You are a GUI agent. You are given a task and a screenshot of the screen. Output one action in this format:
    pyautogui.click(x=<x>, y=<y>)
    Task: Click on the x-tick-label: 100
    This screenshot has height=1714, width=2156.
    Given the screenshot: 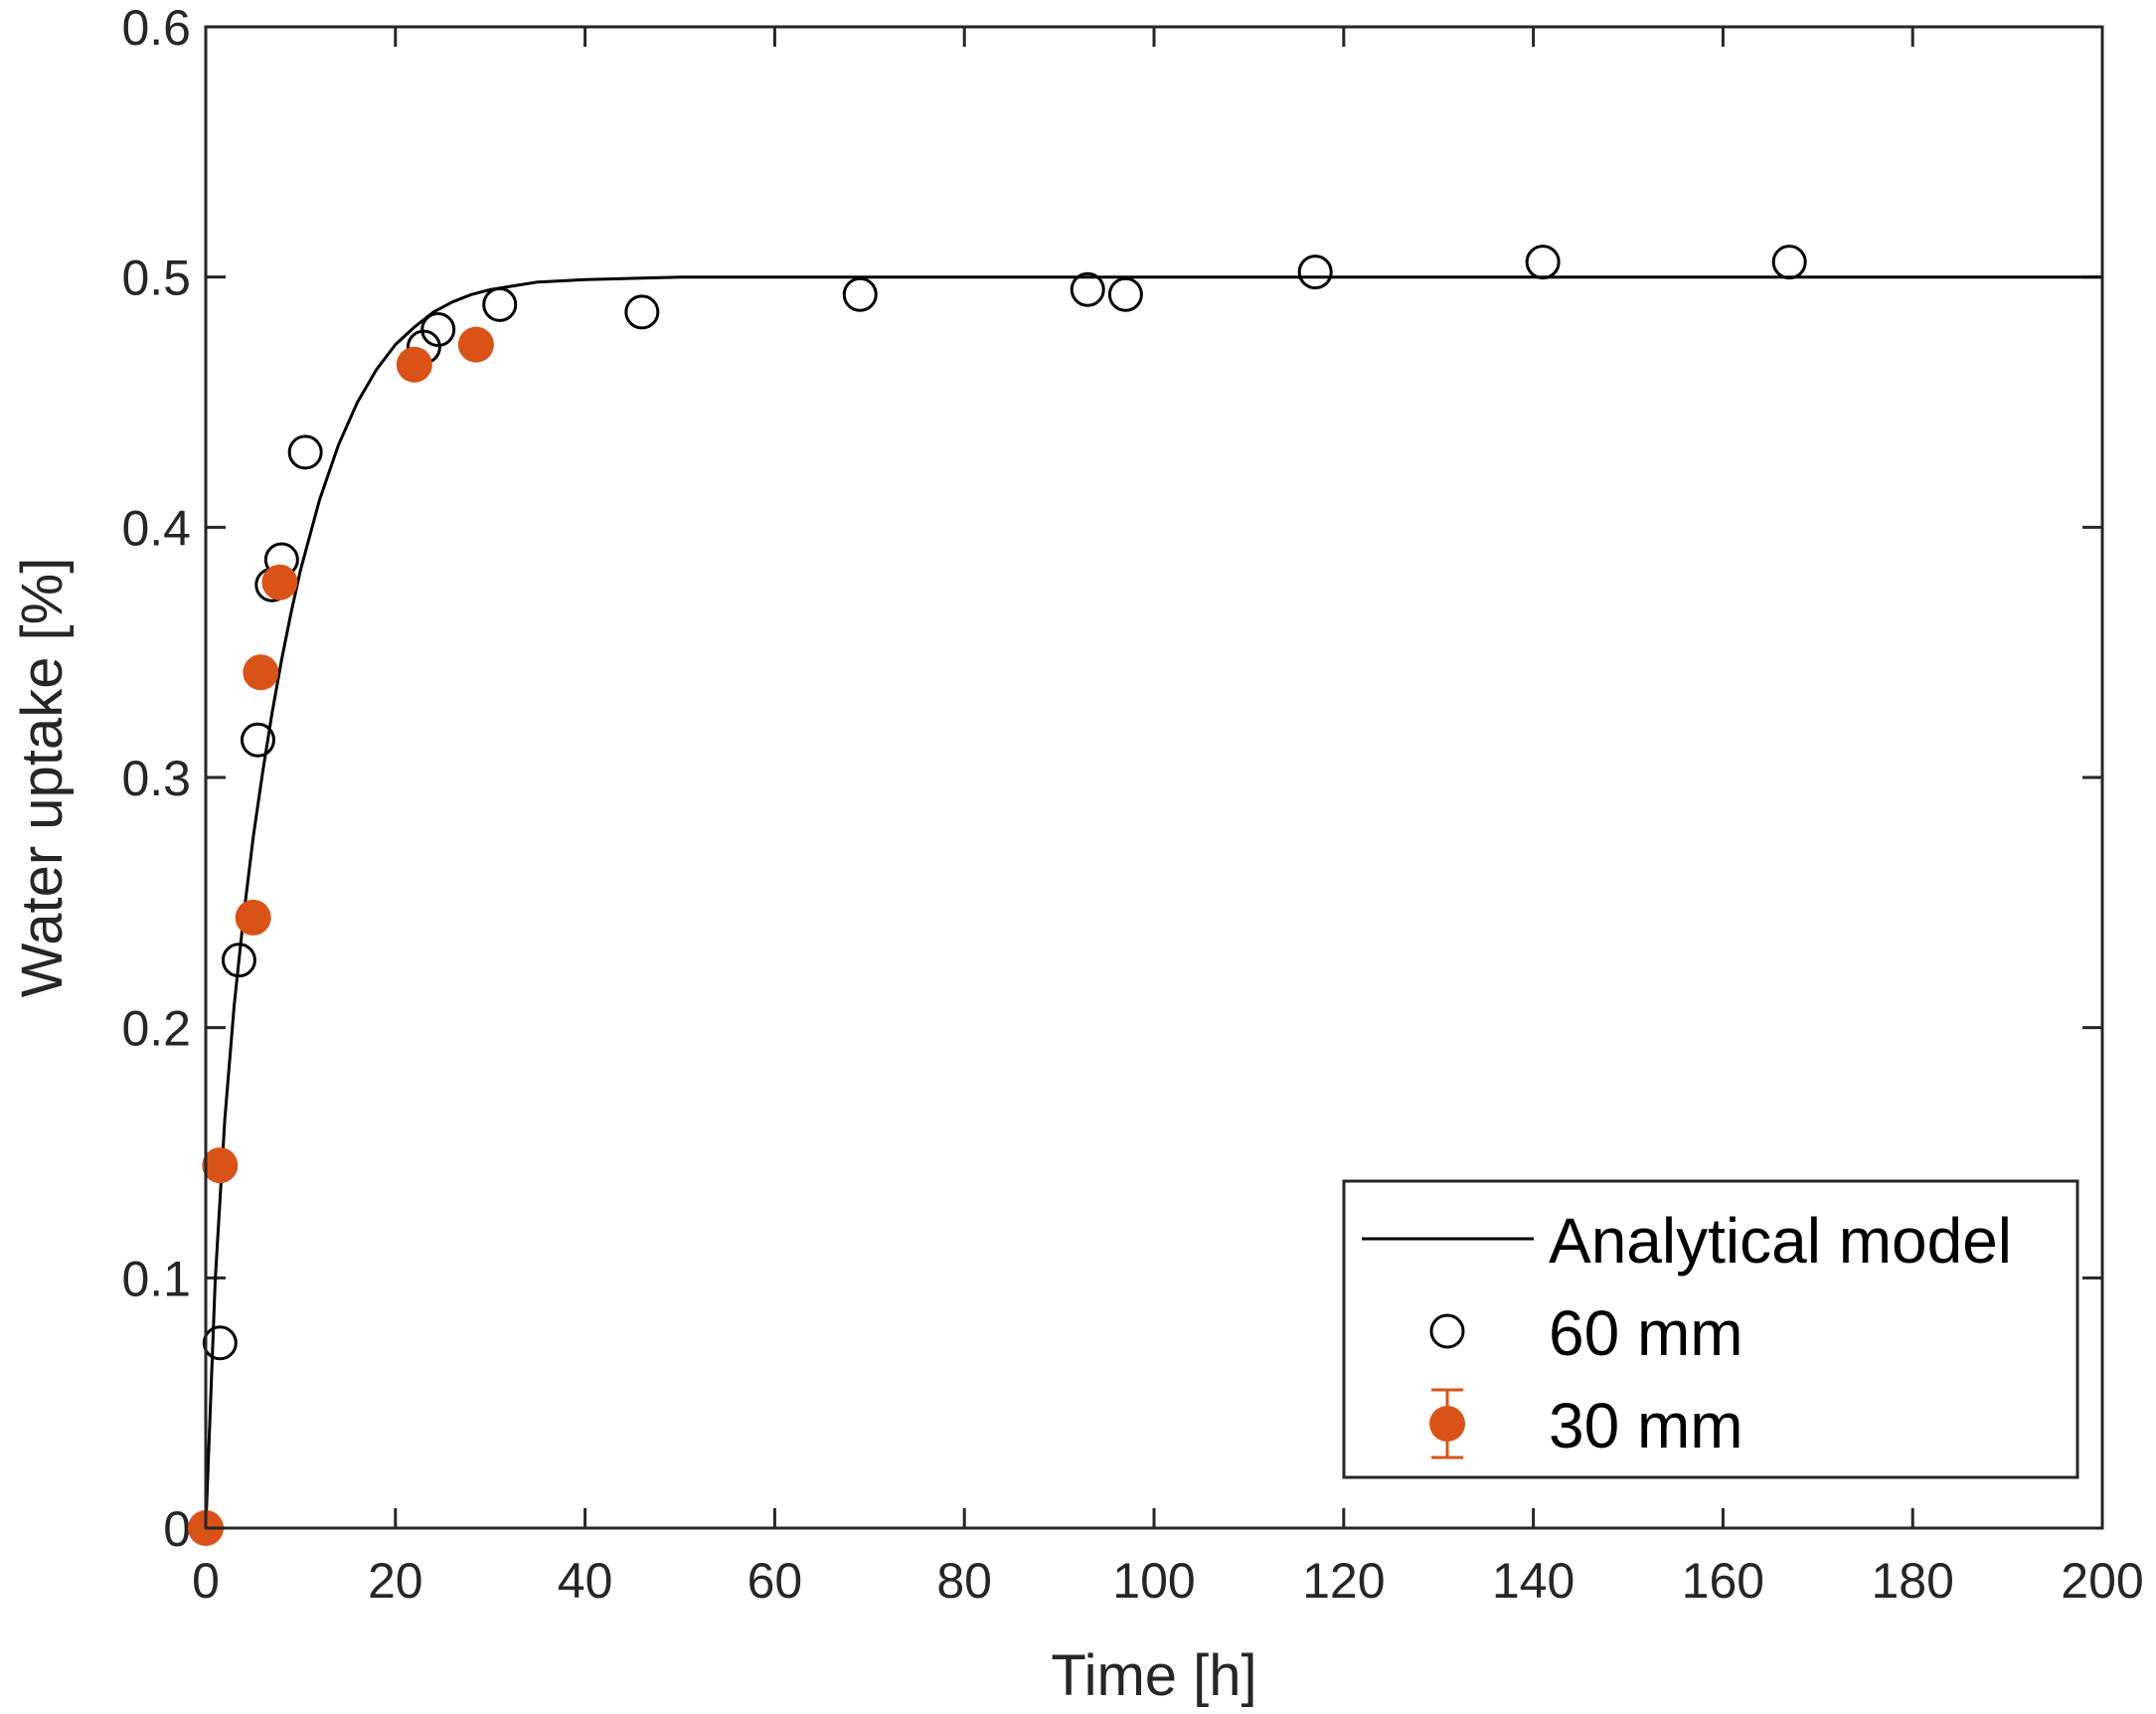 What is the action you would take?
    pyautogui.click(x=1153, y=1581)
    